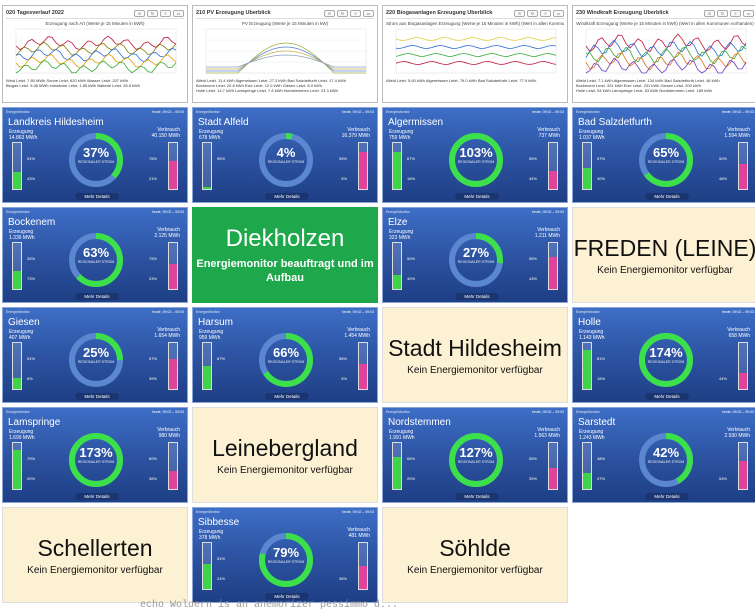 This screenshot has height=611, width=755. Describe the element at coordinates (722, 378) in the screenshot. I see `share-value: 44%` at that location.